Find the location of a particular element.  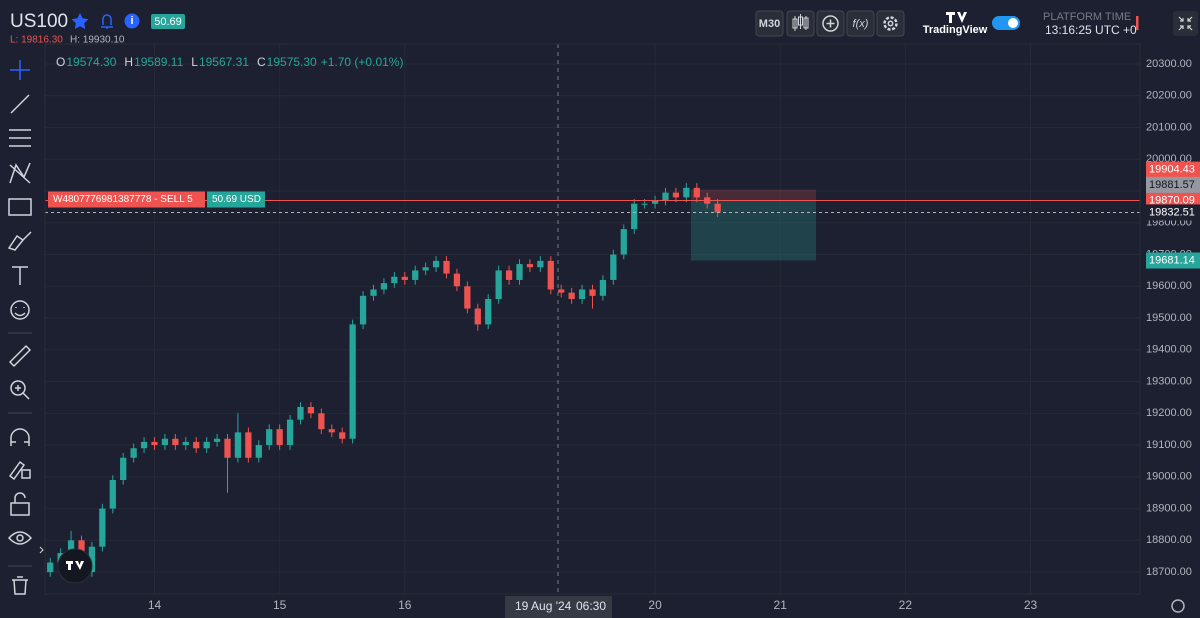

zoom-tool is located at coordinates (18, 388).